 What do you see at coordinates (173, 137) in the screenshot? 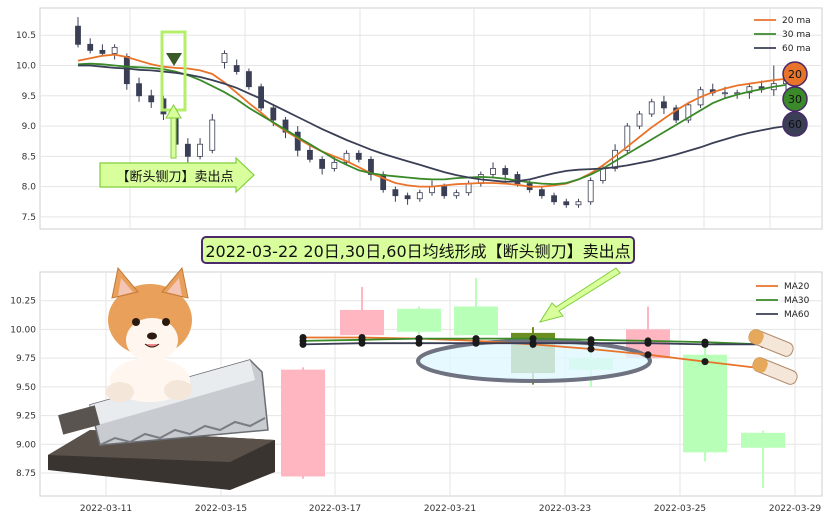
I see `callout-arrow-stem` at bounding box center [173, 137].